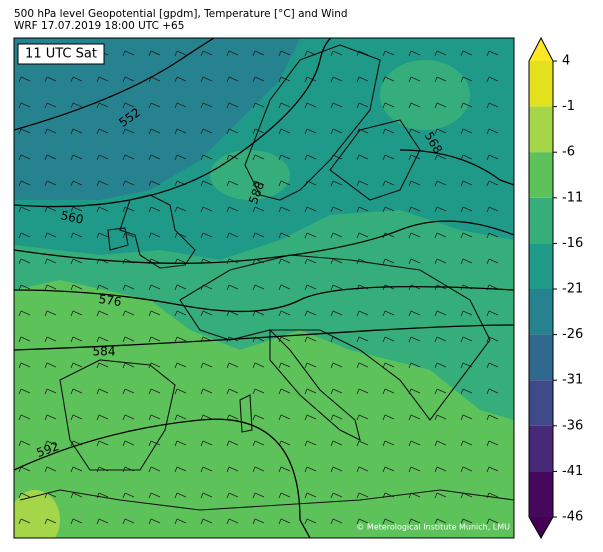  Describe the element at coordinates (572, 289) in the screenshot. I see `colorbar-tick-label: -21` at that location.